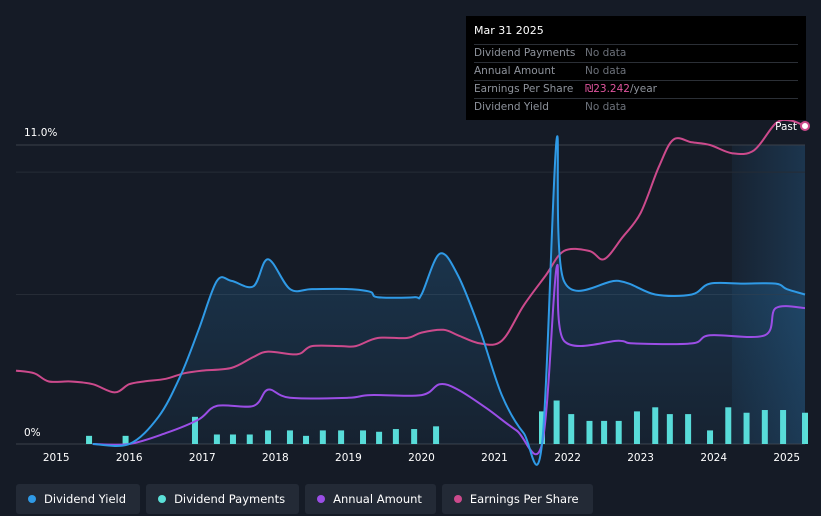  What do you see at coordinates (348, 458) in the screenshot?
I see `x-axis-tick-label: 2019` at bounding box center [348, 458].